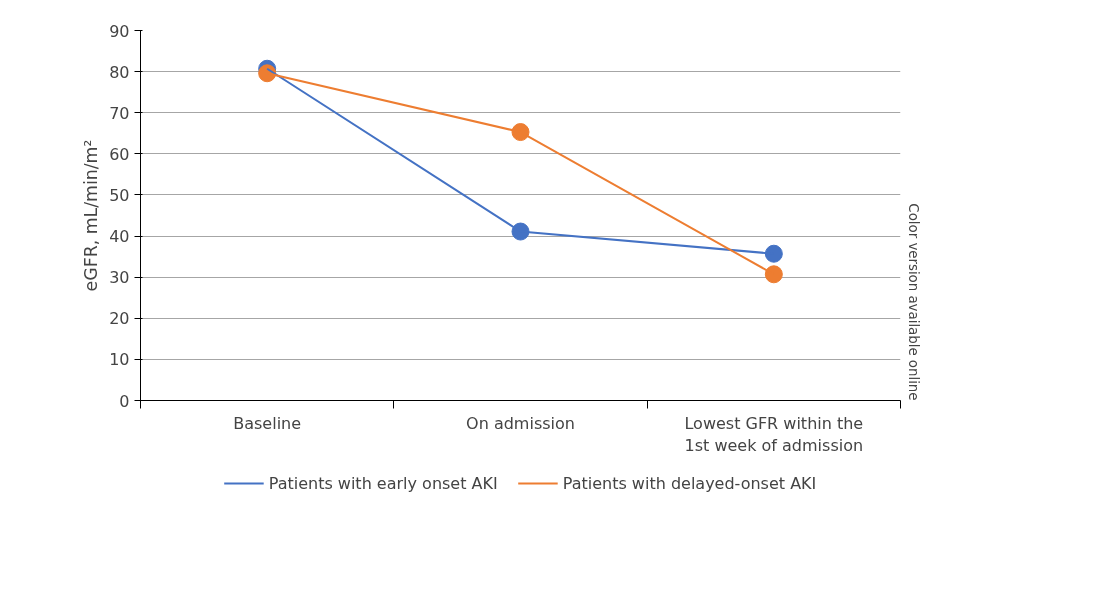 This screenshot has height=594, width=1118. I want to click on y-tick-label: 20, so click(119, 319).